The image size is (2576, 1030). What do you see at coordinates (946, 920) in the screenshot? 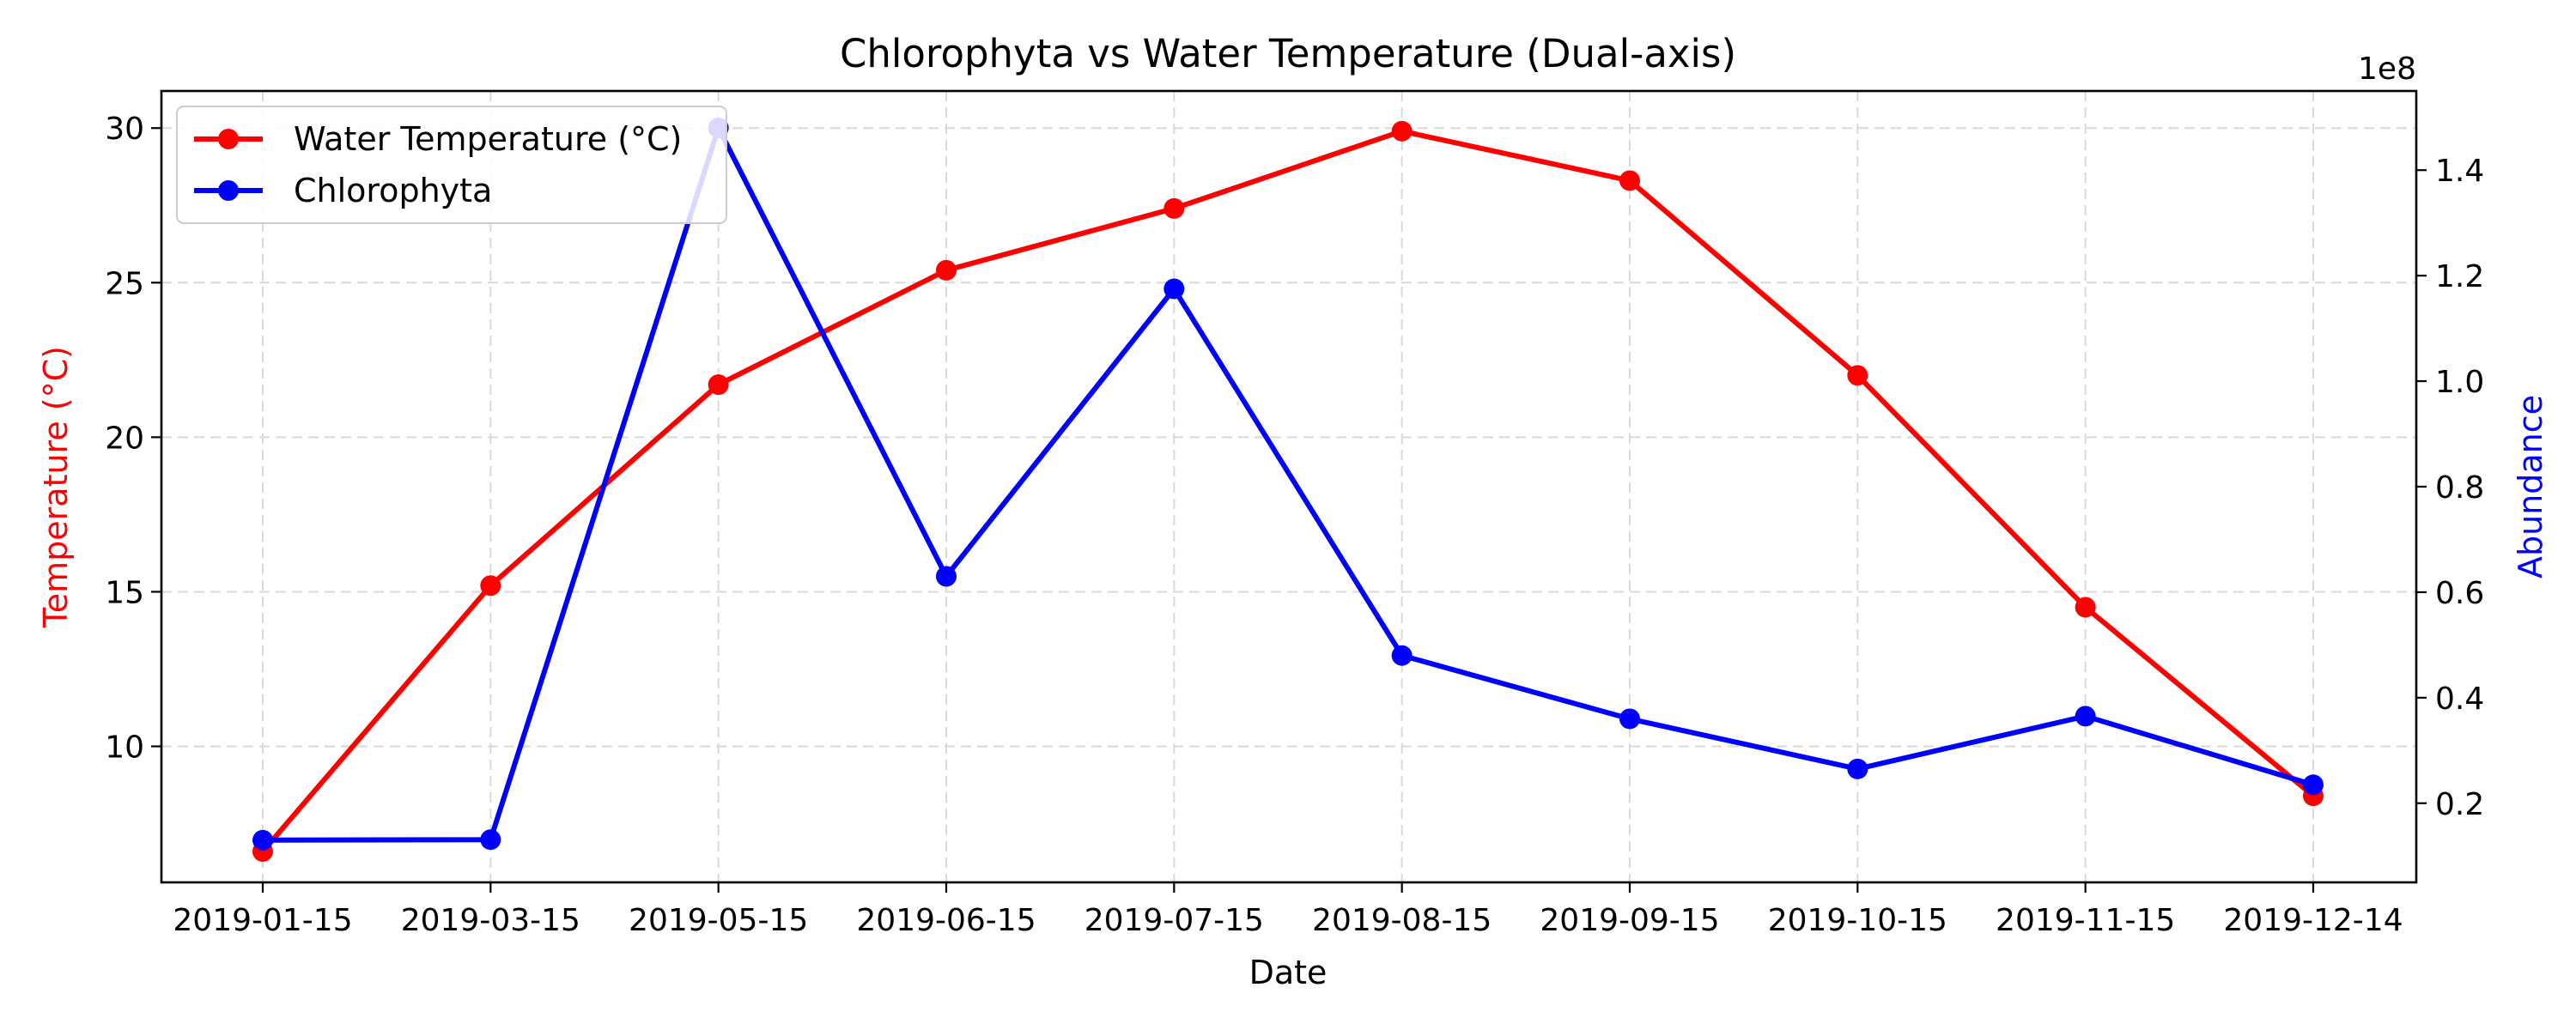
I see `x-tick-label: 2019-06-15` at bounding box center [946, 920].